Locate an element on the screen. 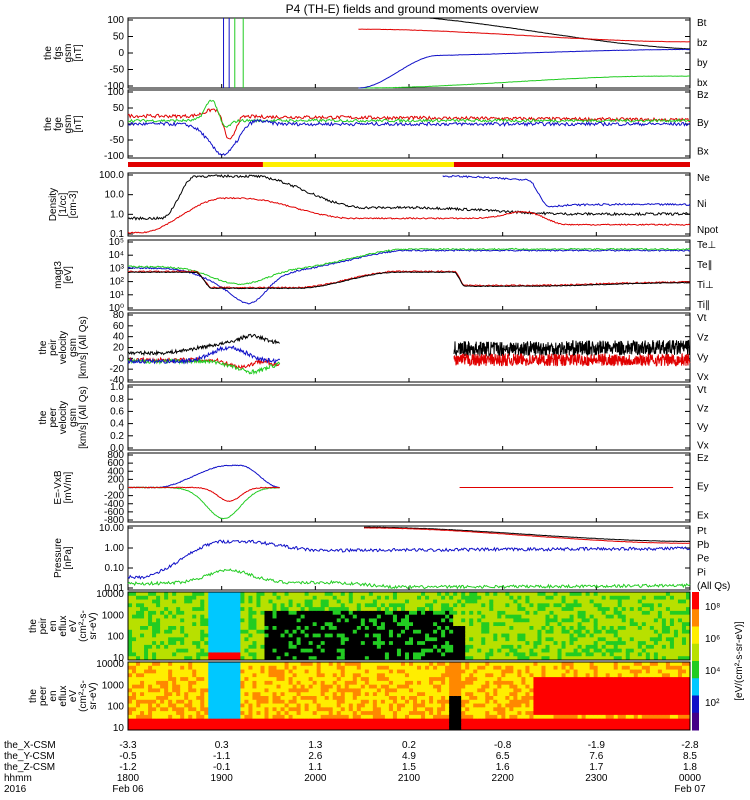 This screenshot has width=750, height=800. y-axis-label: gsm is located at coordinates (73, 347).